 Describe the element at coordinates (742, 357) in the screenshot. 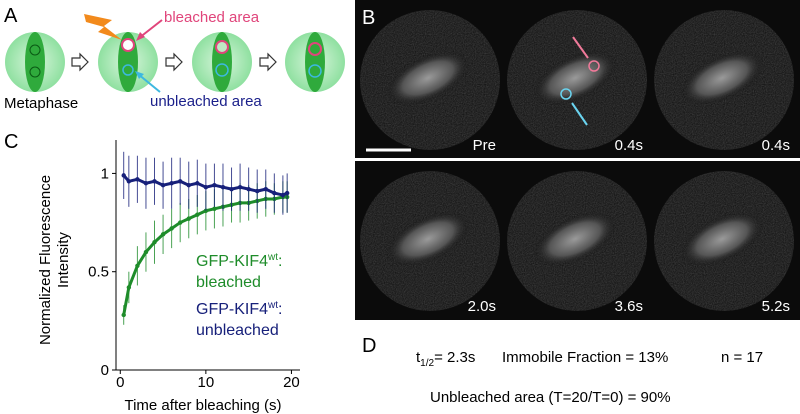

I see `sample-size: n = 17` at that location.